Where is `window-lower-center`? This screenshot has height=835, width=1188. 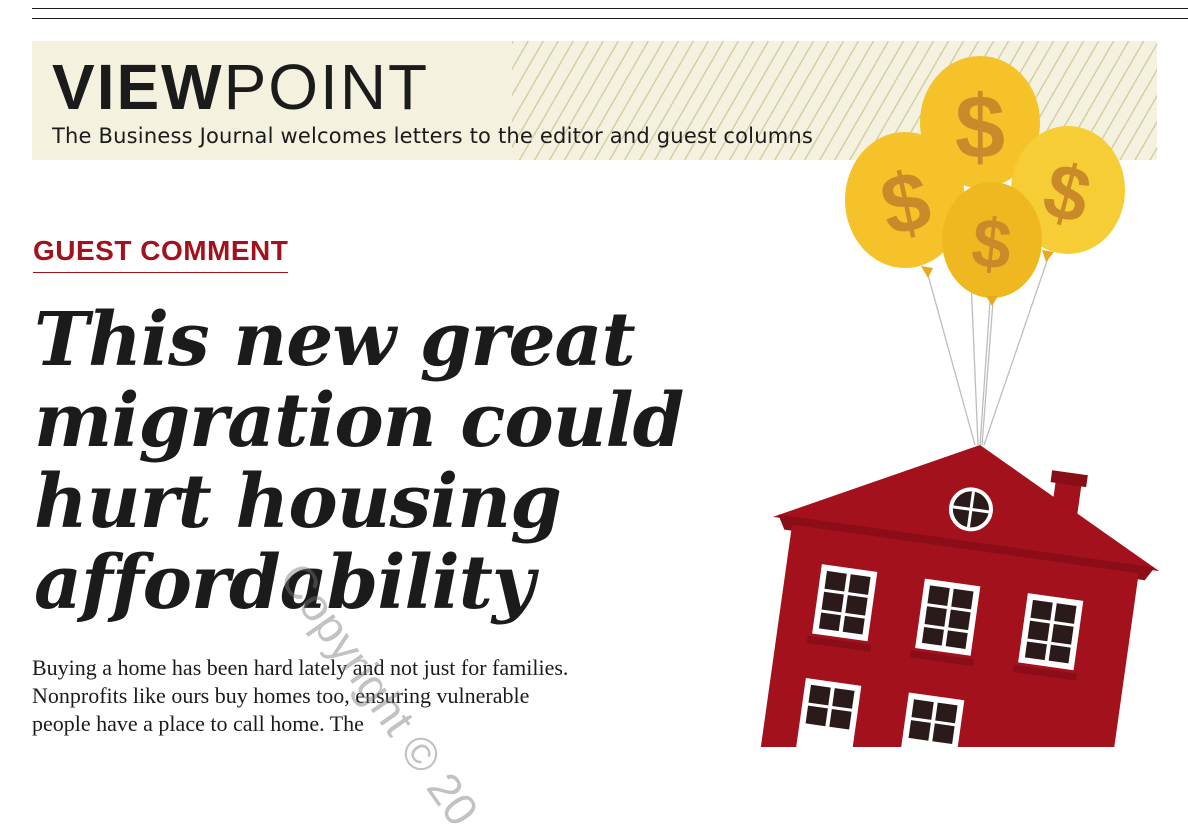
window-lower-center is located at coordinates (932, 719).